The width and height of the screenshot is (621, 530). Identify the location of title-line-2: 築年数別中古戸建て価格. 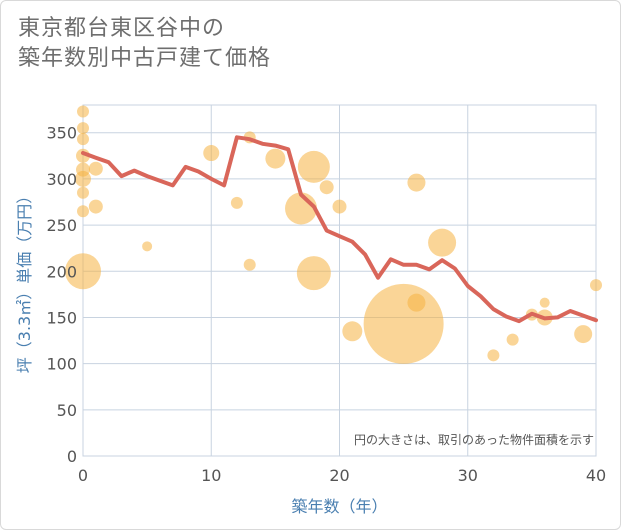
(145, 58).